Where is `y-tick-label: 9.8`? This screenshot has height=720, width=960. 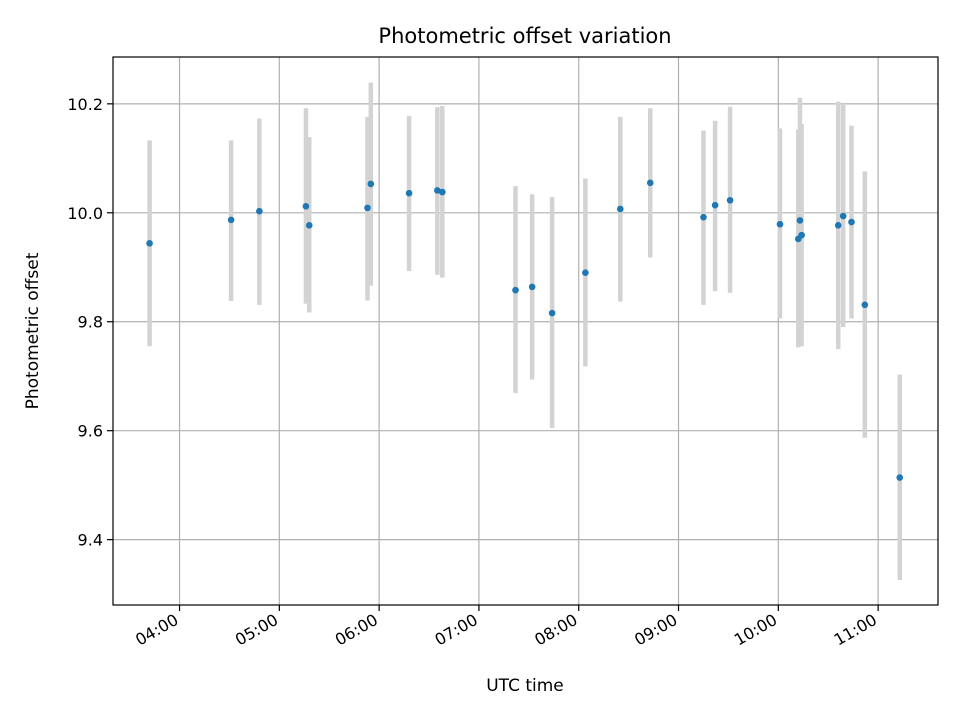 y-tick-label: 9.8 is located at coordinates (90, 322).